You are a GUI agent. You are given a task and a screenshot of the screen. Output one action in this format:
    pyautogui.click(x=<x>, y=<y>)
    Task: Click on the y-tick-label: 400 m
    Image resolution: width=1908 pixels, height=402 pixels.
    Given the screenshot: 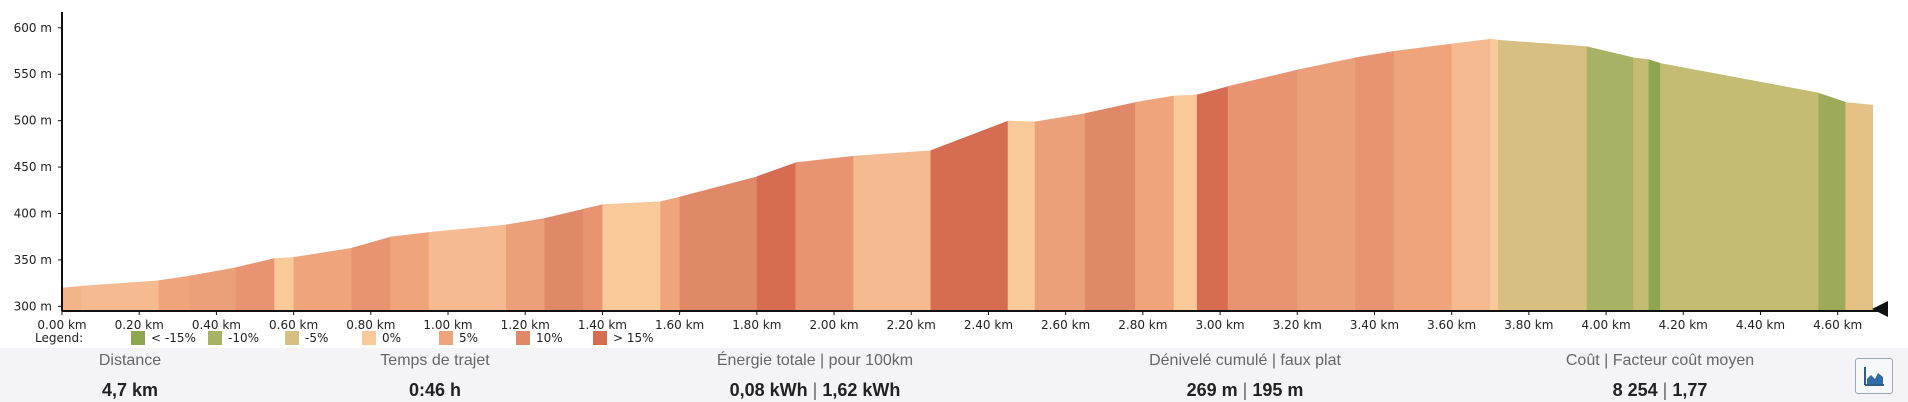 What is the action you would take?
    pyautogui.click(x=33, y=214)
    